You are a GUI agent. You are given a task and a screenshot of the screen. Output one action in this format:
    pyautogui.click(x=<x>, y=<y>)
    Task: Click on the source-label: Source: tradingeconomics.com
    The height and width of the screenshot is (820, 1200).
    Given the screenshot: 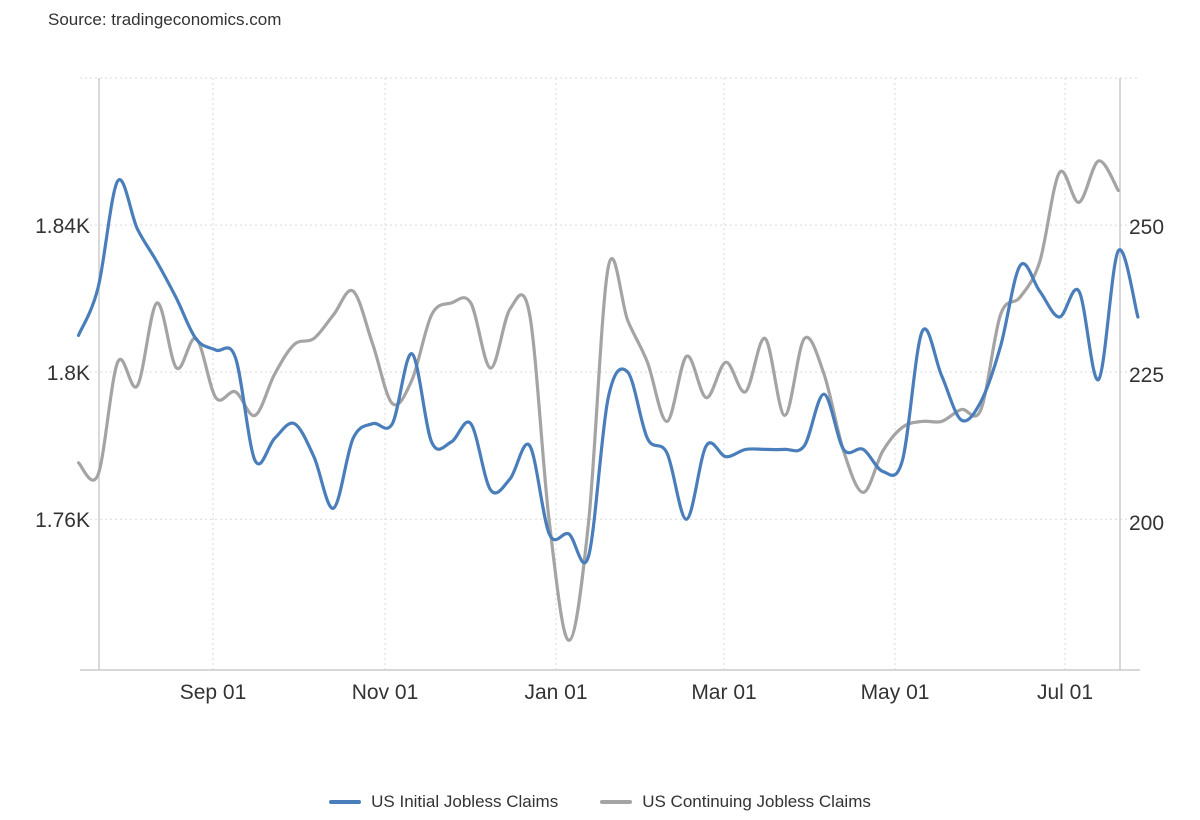 What is the action you would take?
    pyautogui.click(x=165, y=19)
    